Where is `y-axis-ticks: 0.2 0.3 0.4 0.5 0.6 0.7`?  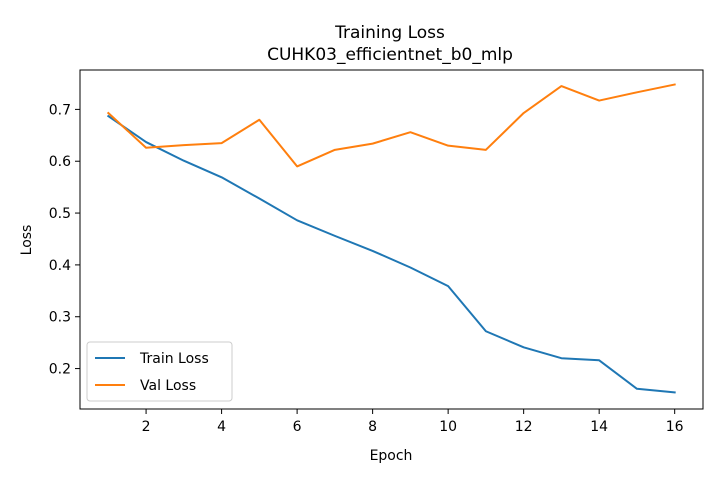 y-axis-ticks: 0.2 0.3 0.4 0.5 0.6 0.7 is located at coordinates (64, 240).